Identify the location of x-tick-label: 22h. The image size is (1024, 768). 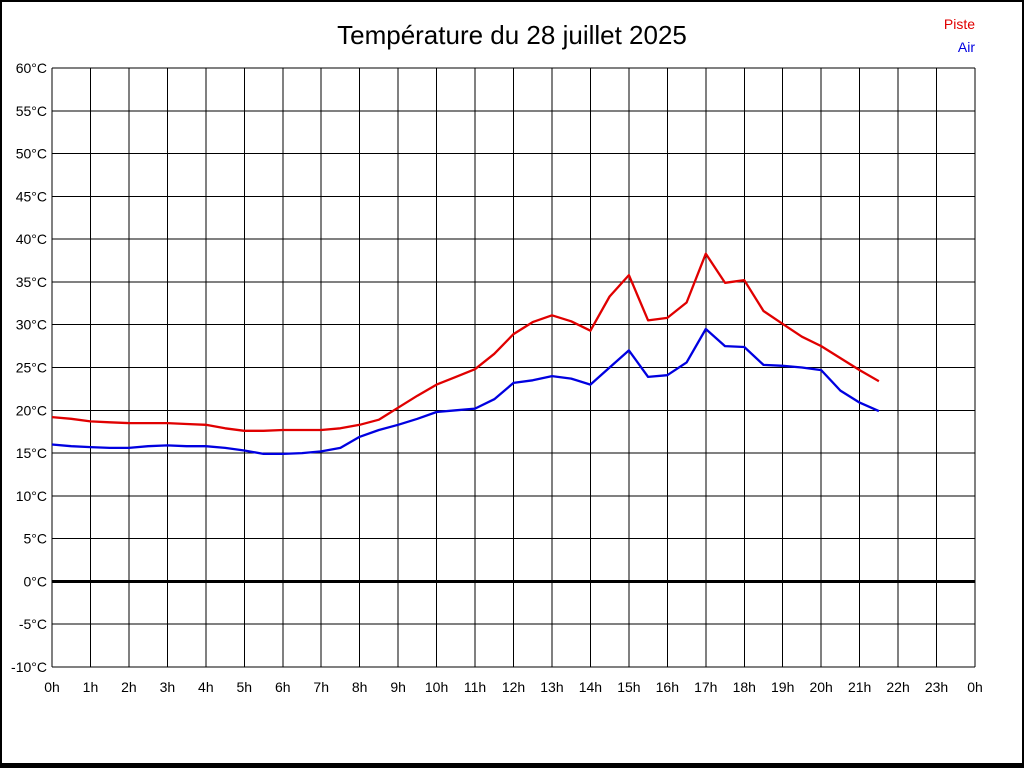
(897, 687).